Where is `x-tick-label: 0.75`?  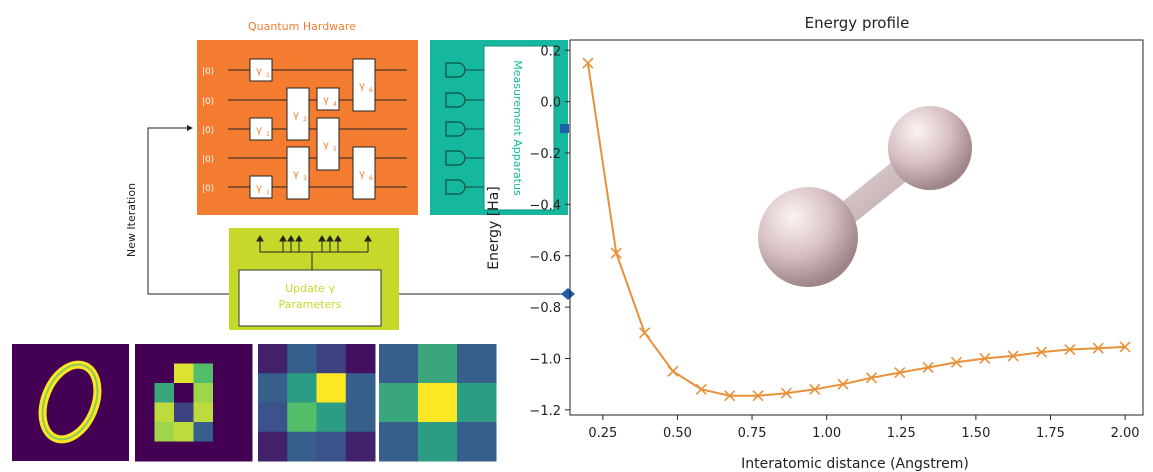 x-tick-label: 0.75 is located at coordinates (752, 433).